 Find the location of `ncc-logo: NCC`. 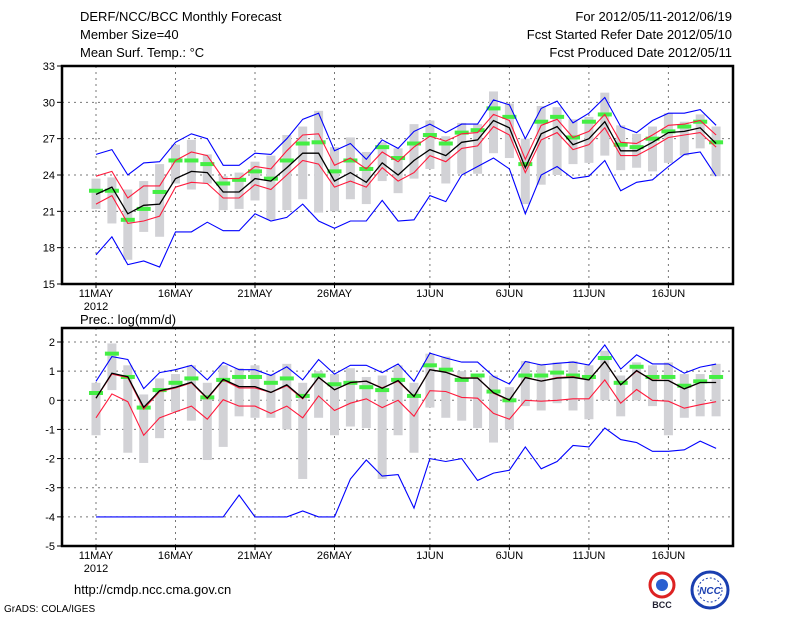

ncc-logo: NCC is located at coordinates (710, 590).